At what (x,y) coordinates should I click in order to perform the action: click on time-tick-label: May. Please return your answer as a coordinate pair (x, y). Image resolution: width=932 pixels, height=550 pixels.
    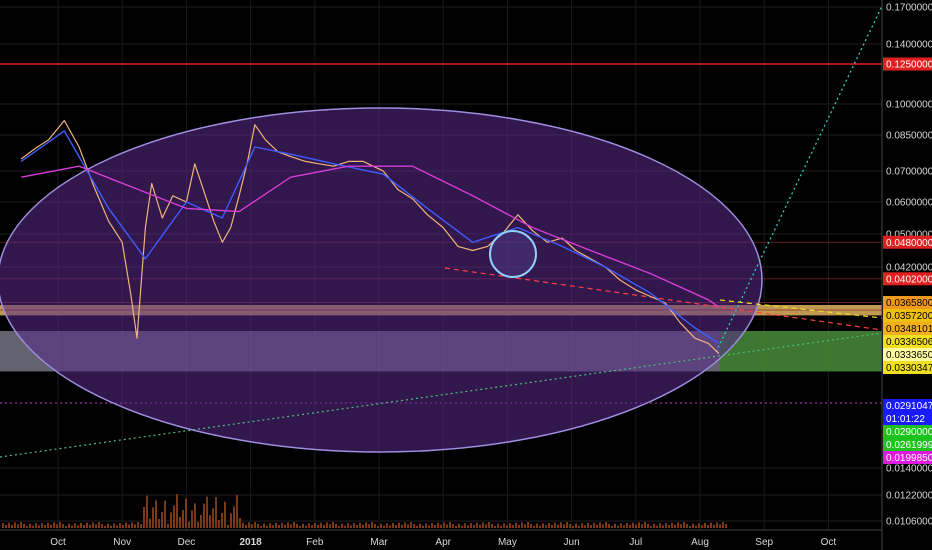
    Looking at the image, I should click on (507, 542).